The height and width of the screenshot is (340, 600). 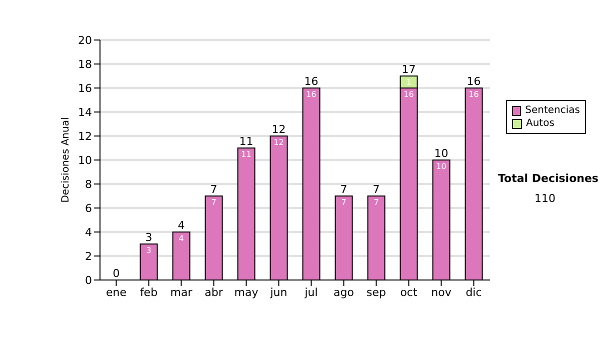 What do you see at coordinates (214, 292) in the screenshot?
I see `x-tick-label: abr` at bounding box center [214, 292].